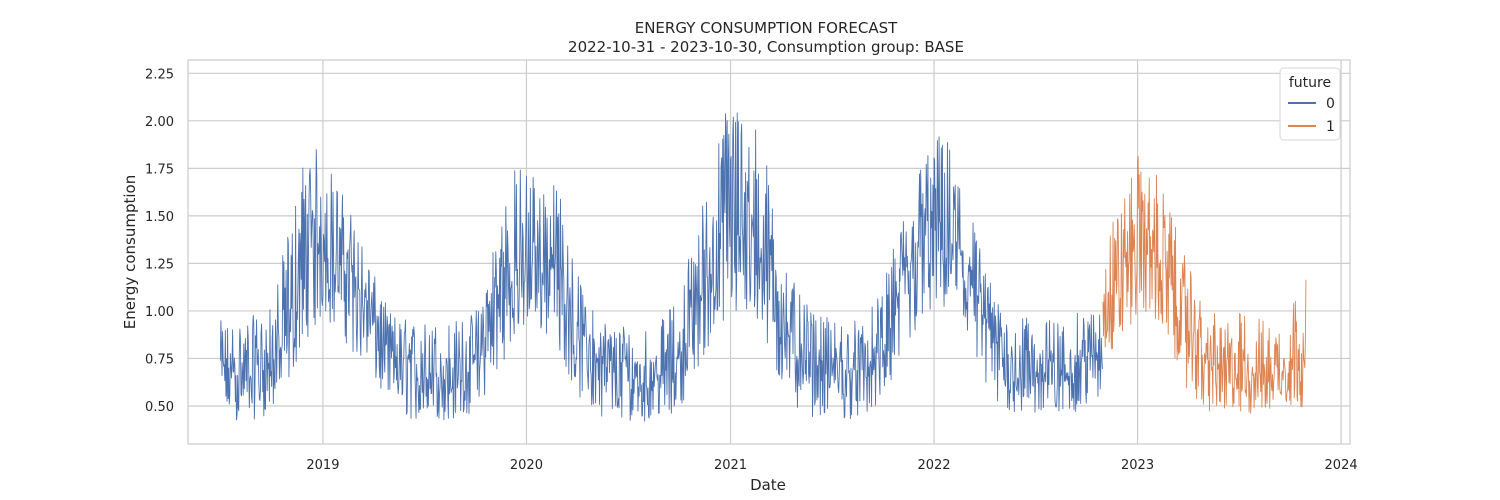 This screenshot has height=500, width=1500. Describe the element at coordinates (159, 122) in the screenshot. I see `y-tick-label: 2.00` at that location.